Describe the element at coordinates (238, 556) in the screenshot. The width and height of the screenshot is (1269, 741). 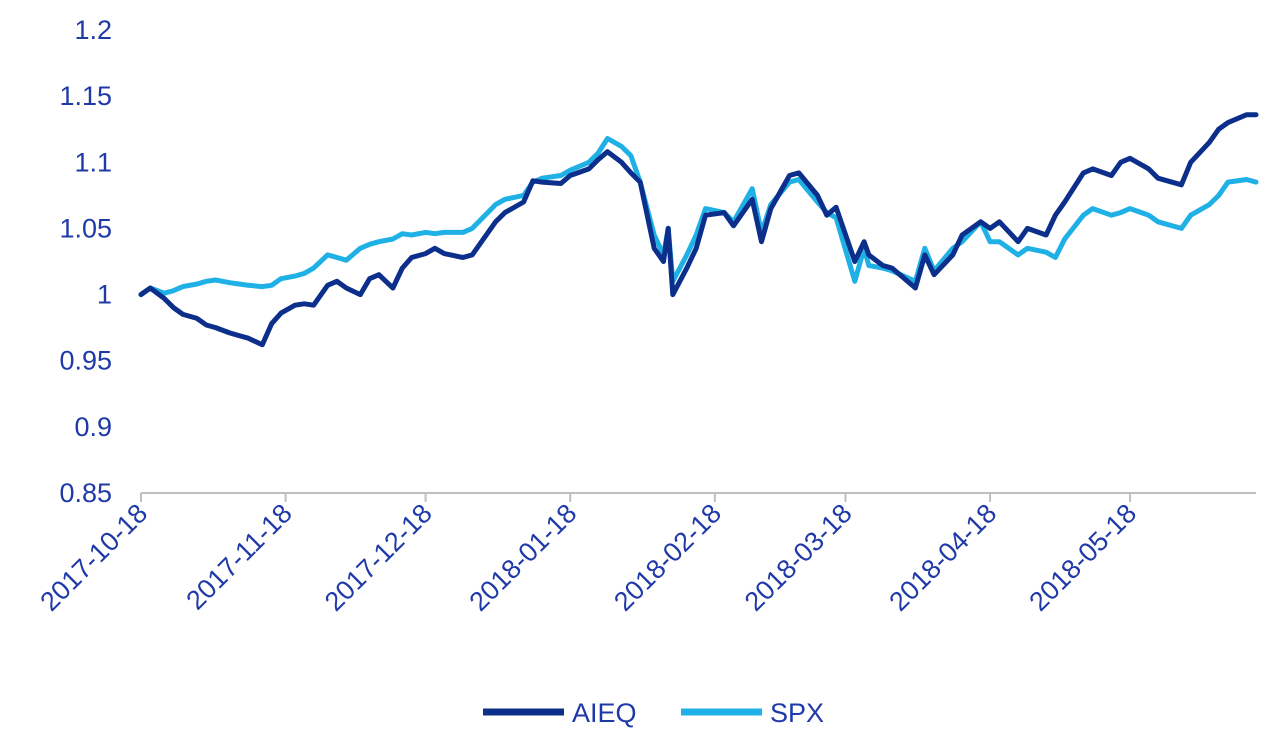
I see `x-tick-label: 2017-11-18` at that location.